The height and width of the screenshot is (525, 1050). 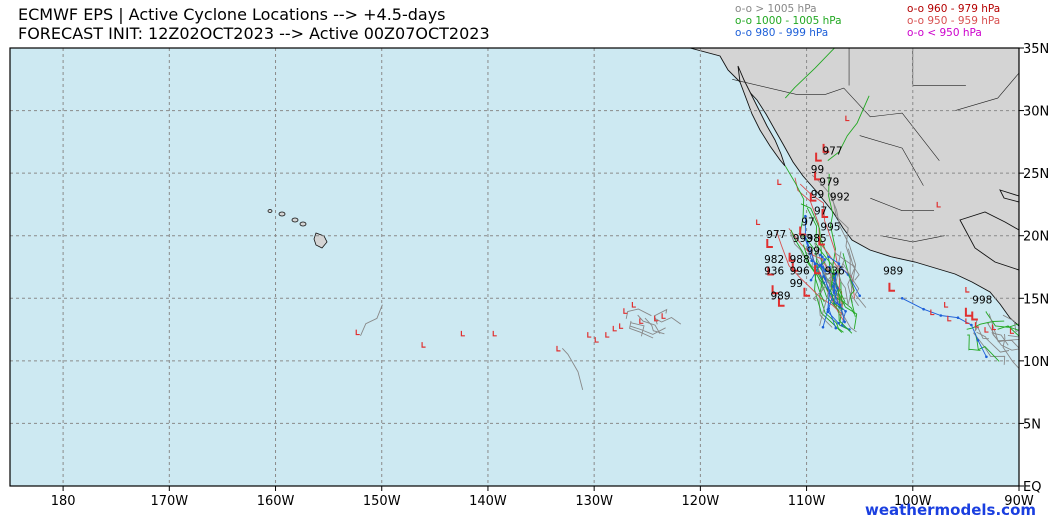 I want to click on lon-label: 130W, so click(x=594, y=501).